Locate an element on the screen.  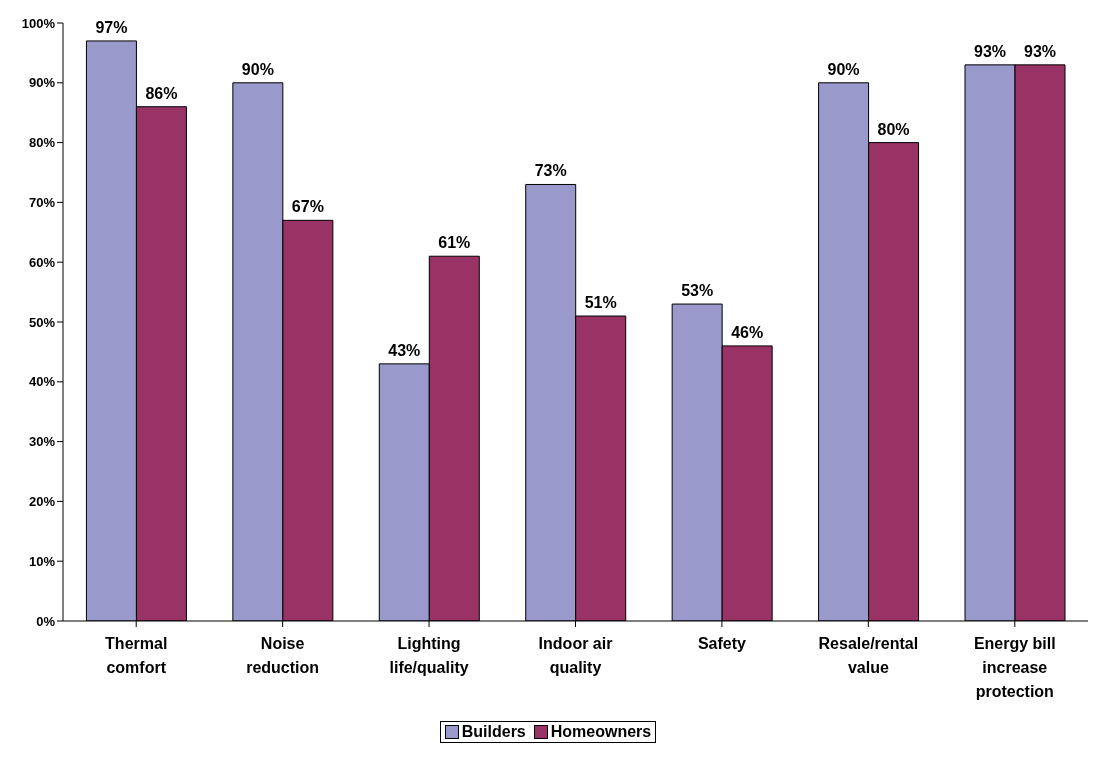
data-label: 43% is located at coordinates (404, 350).